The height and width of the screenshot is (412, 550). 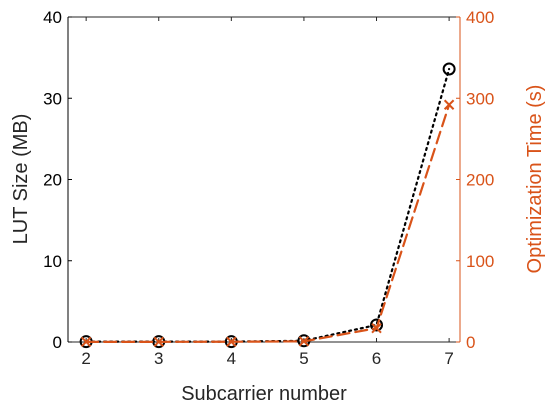 What do you see at coordinates (85, 358) in the screenshot?
I see `x-tick-label: 2` at bounding box center [85, 358].